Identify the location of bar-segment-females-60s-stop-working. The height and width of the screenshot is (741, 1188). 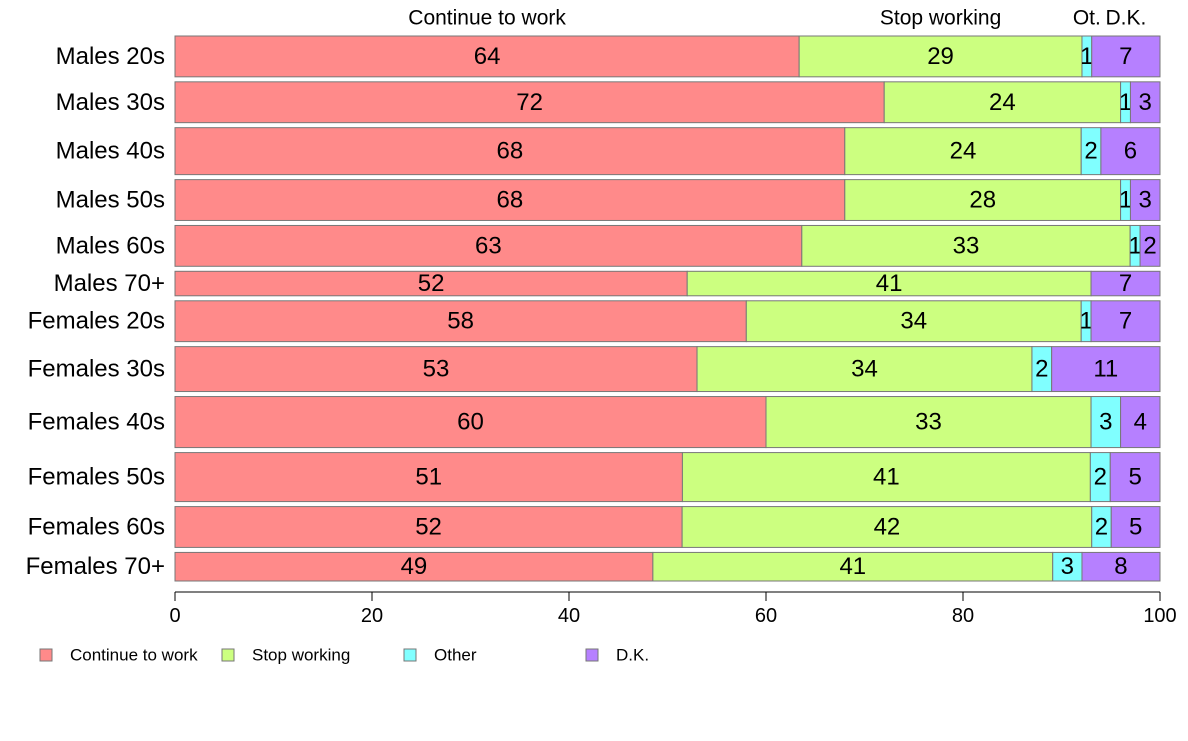
(887, 527).